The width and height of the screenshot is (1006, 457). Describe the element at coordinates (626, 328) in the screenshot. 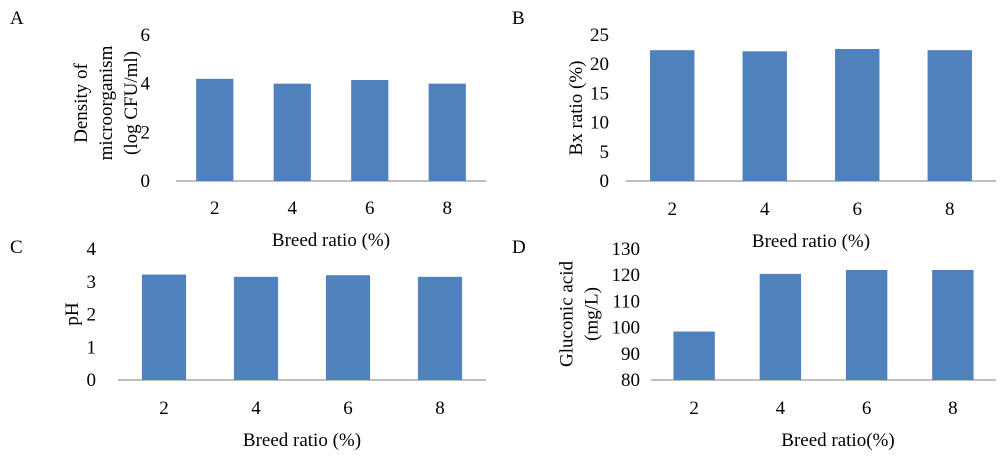

I see `y-tick-label: 100` at that location.